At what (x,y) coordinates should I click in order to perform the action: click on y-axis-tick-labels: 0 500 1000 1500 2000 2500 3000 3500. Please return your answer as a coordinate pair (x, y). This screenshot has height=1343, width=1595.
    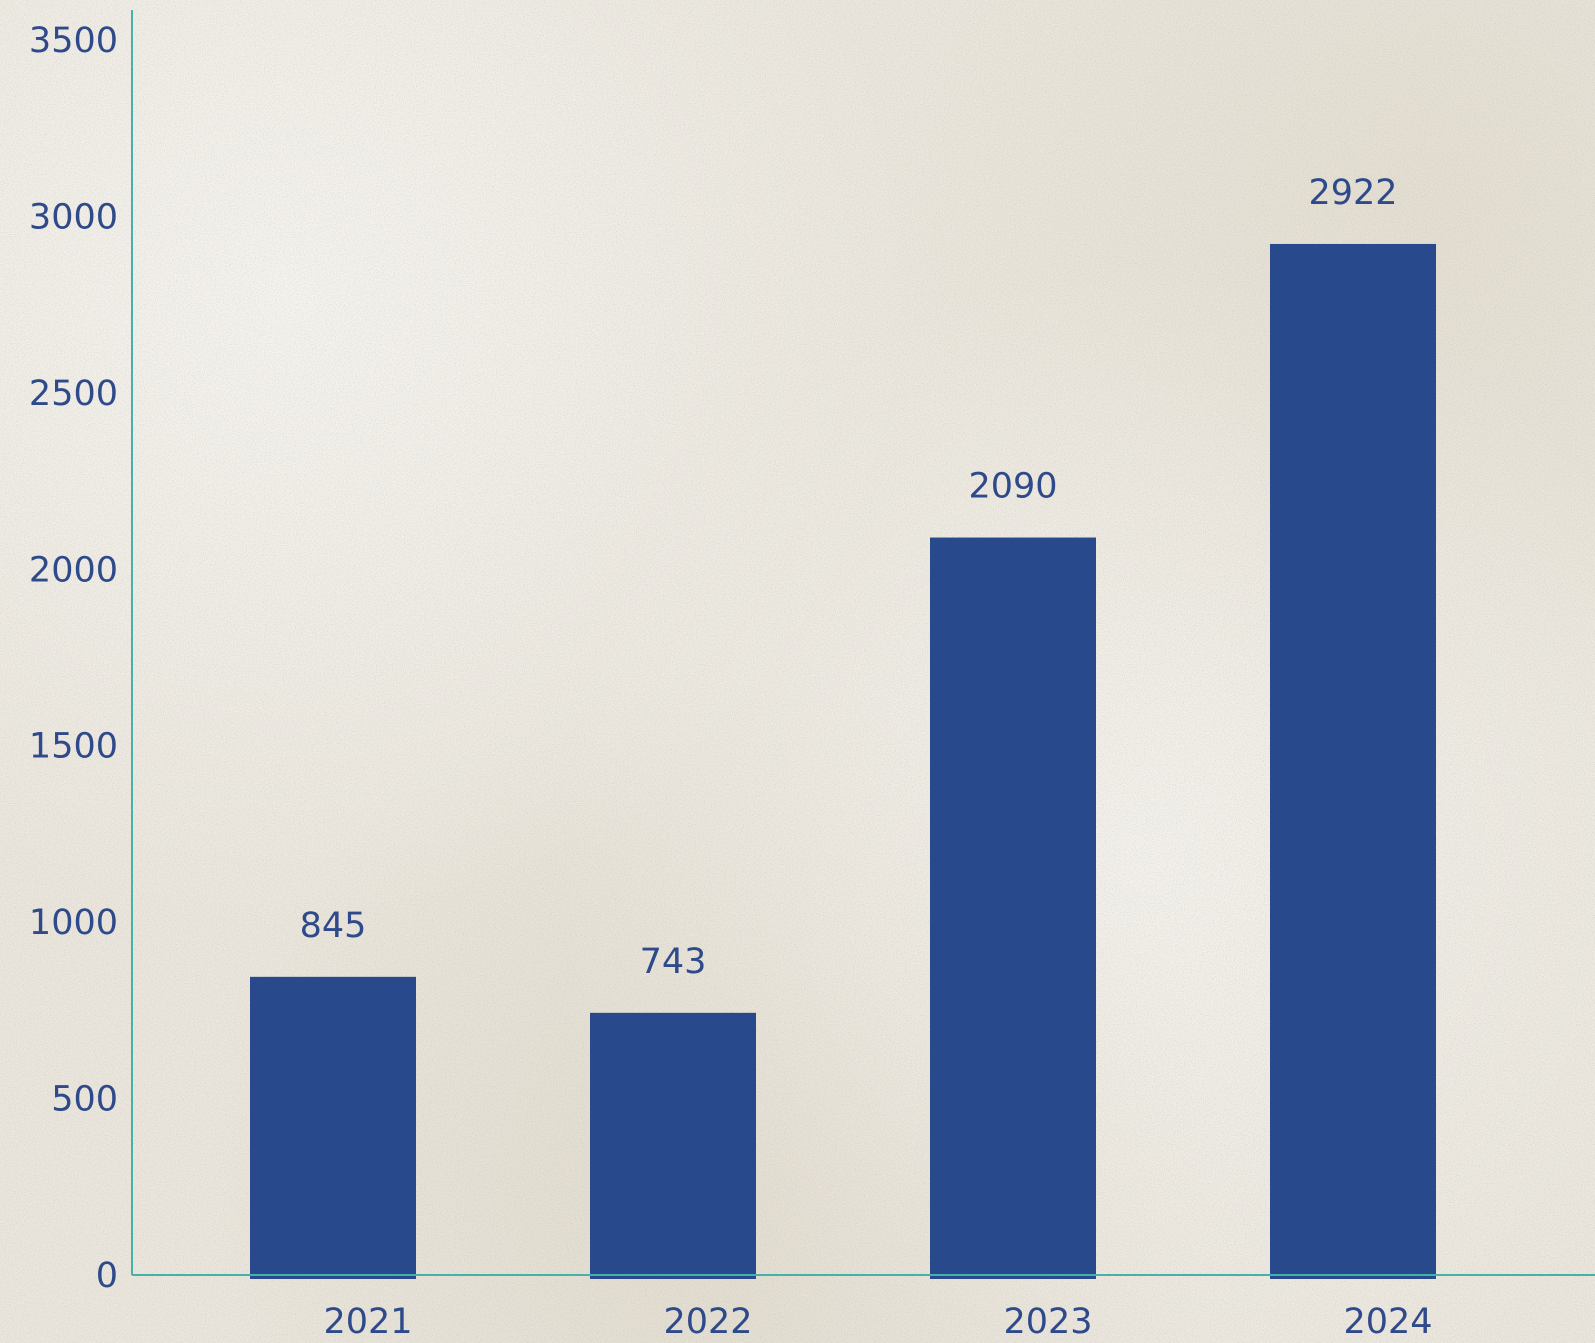
    Looking at the image, I should click on (73, 658).